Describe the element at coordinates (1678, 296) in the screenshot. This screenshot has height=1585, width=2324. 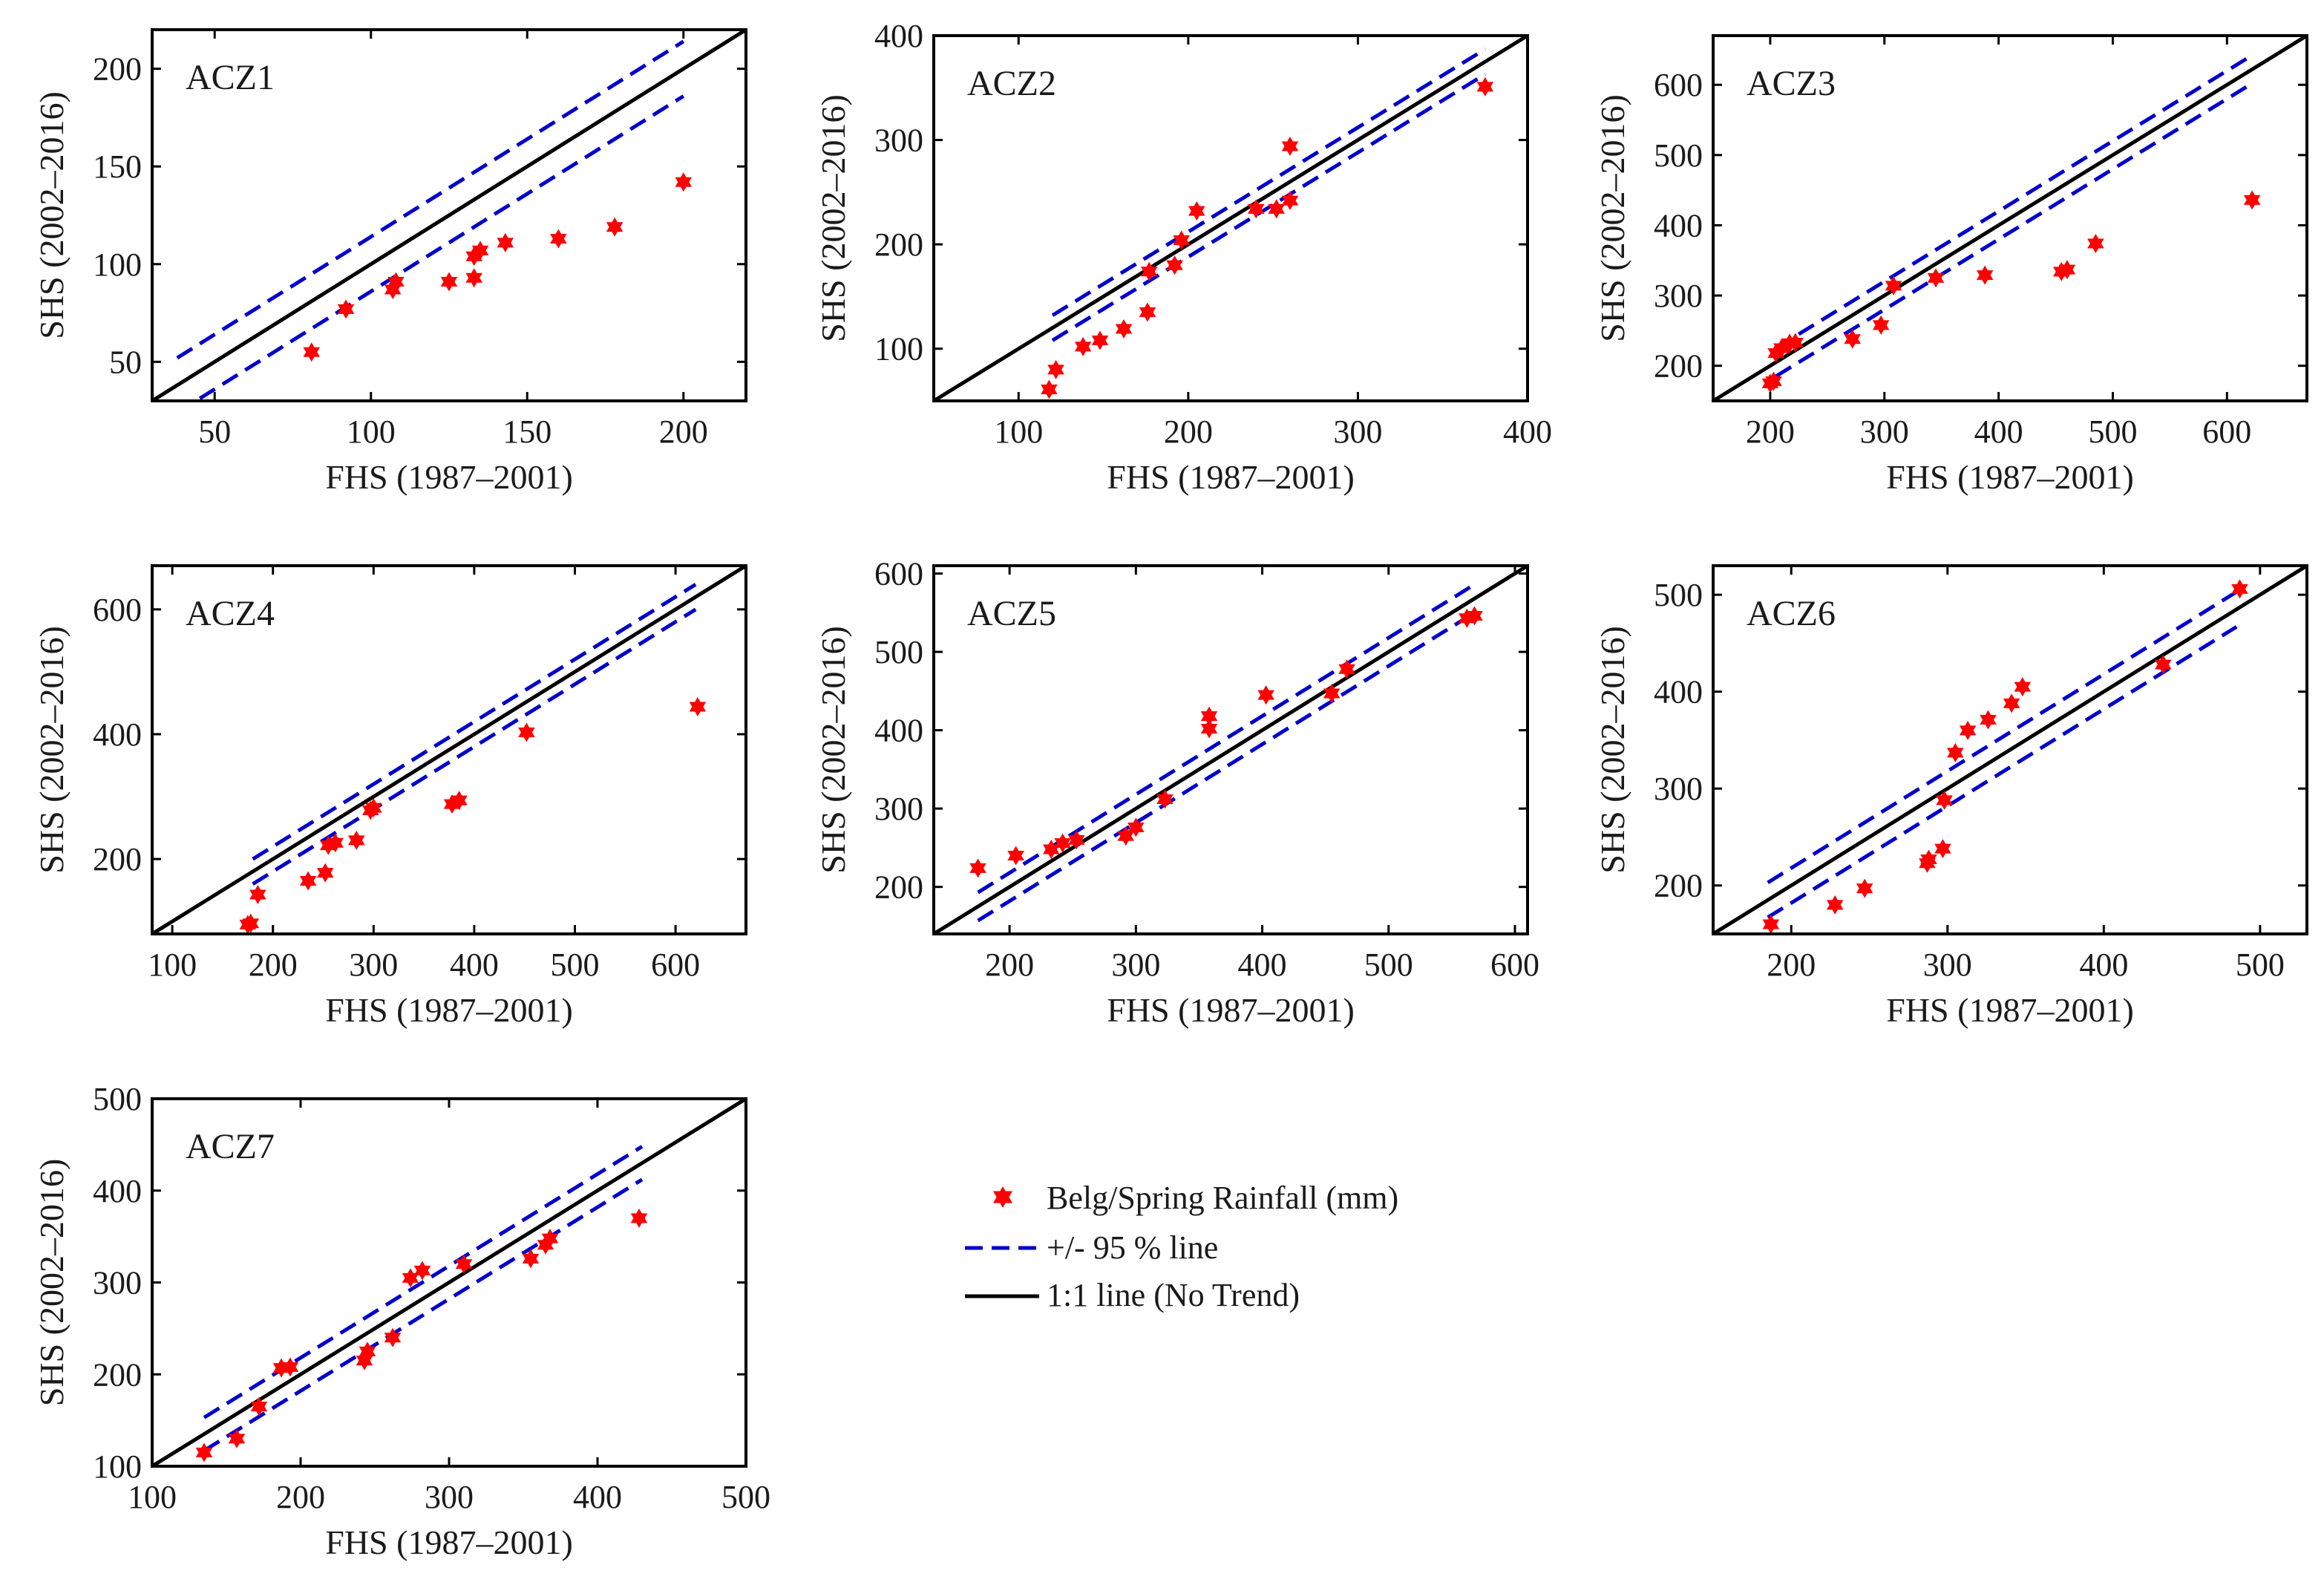
I see `acz3-y-tick-label: 300` at that location.